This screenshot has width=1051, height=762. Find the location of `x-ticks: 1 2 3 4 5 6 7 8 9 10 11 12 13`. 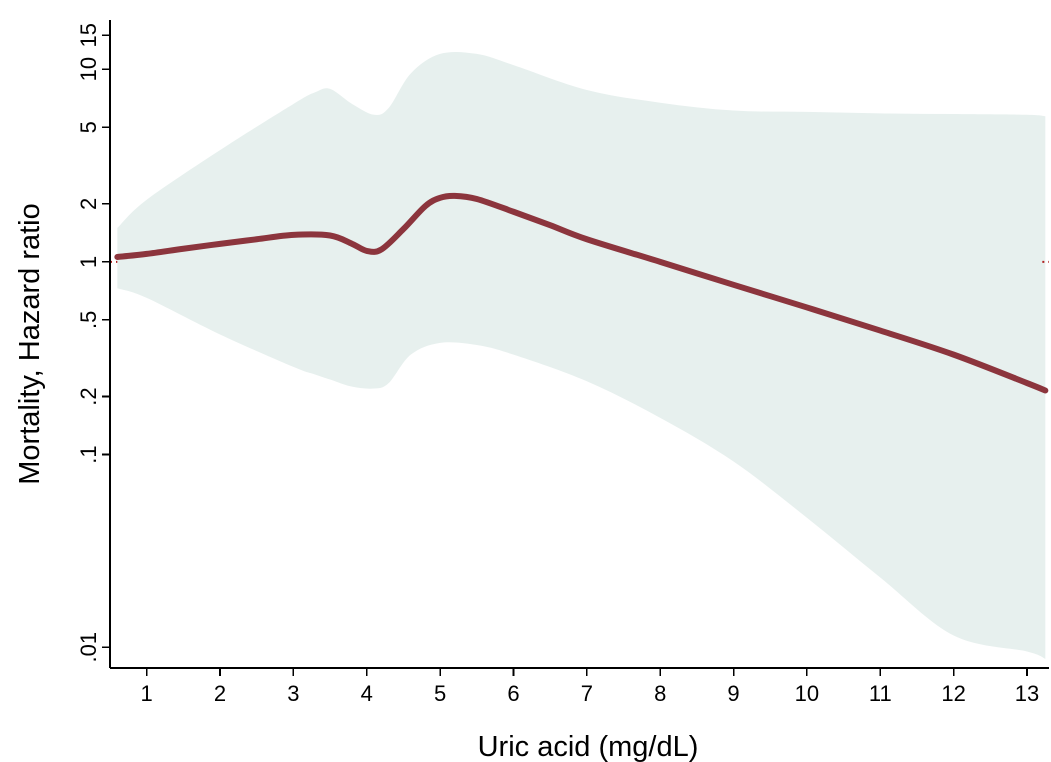

x-ticks: 1 2 3 4 5 6 7 8 9 10 11 12 13 is located at coordinates (590, 687).